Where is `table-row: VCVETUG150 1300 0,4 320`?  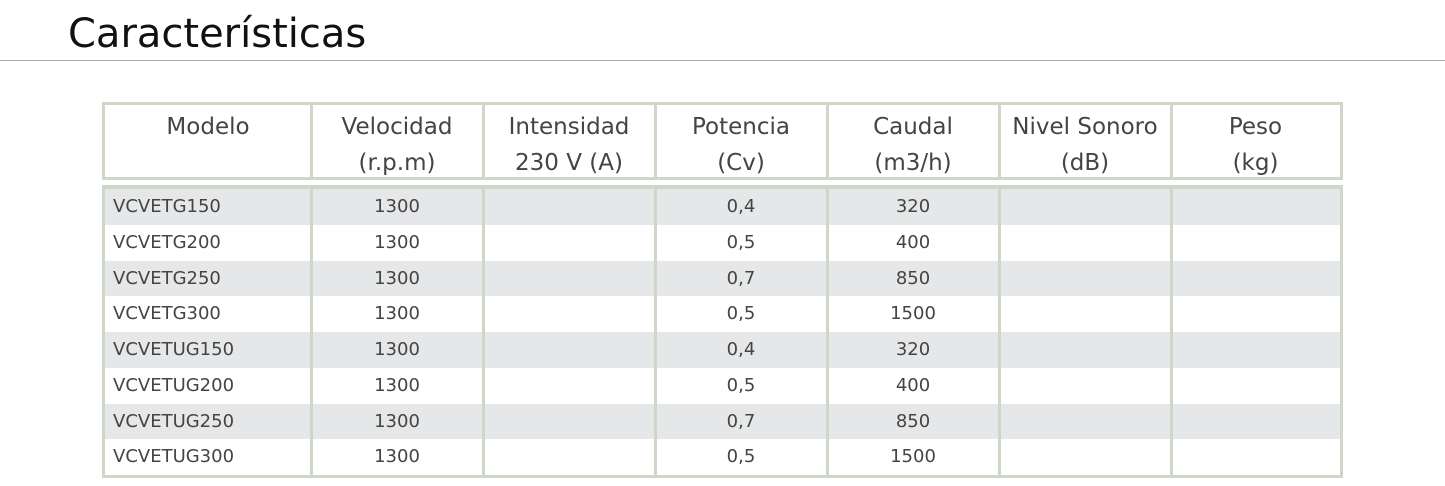 table-row: VCVETUG150 1300 0,4 320 is located at coordinates (722, 350).